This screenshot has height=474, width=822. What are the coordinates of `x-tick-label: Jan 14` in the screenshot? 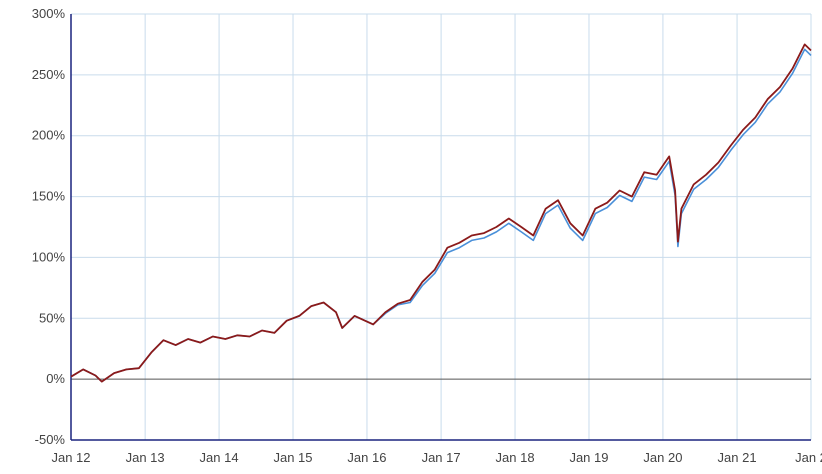 It's located at (219, 457).